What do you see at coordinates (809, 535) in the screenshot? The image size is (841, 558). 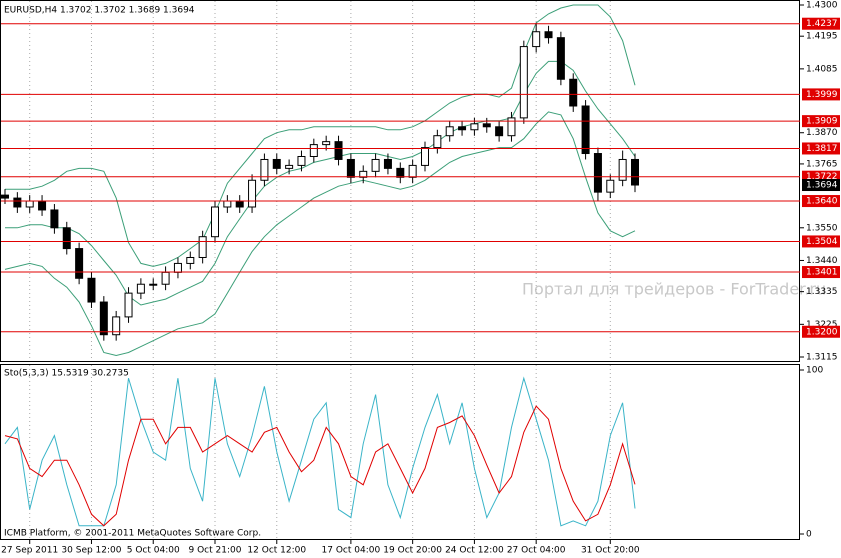 I see `y-tick-label: 0` at bounding box center [809, 535].